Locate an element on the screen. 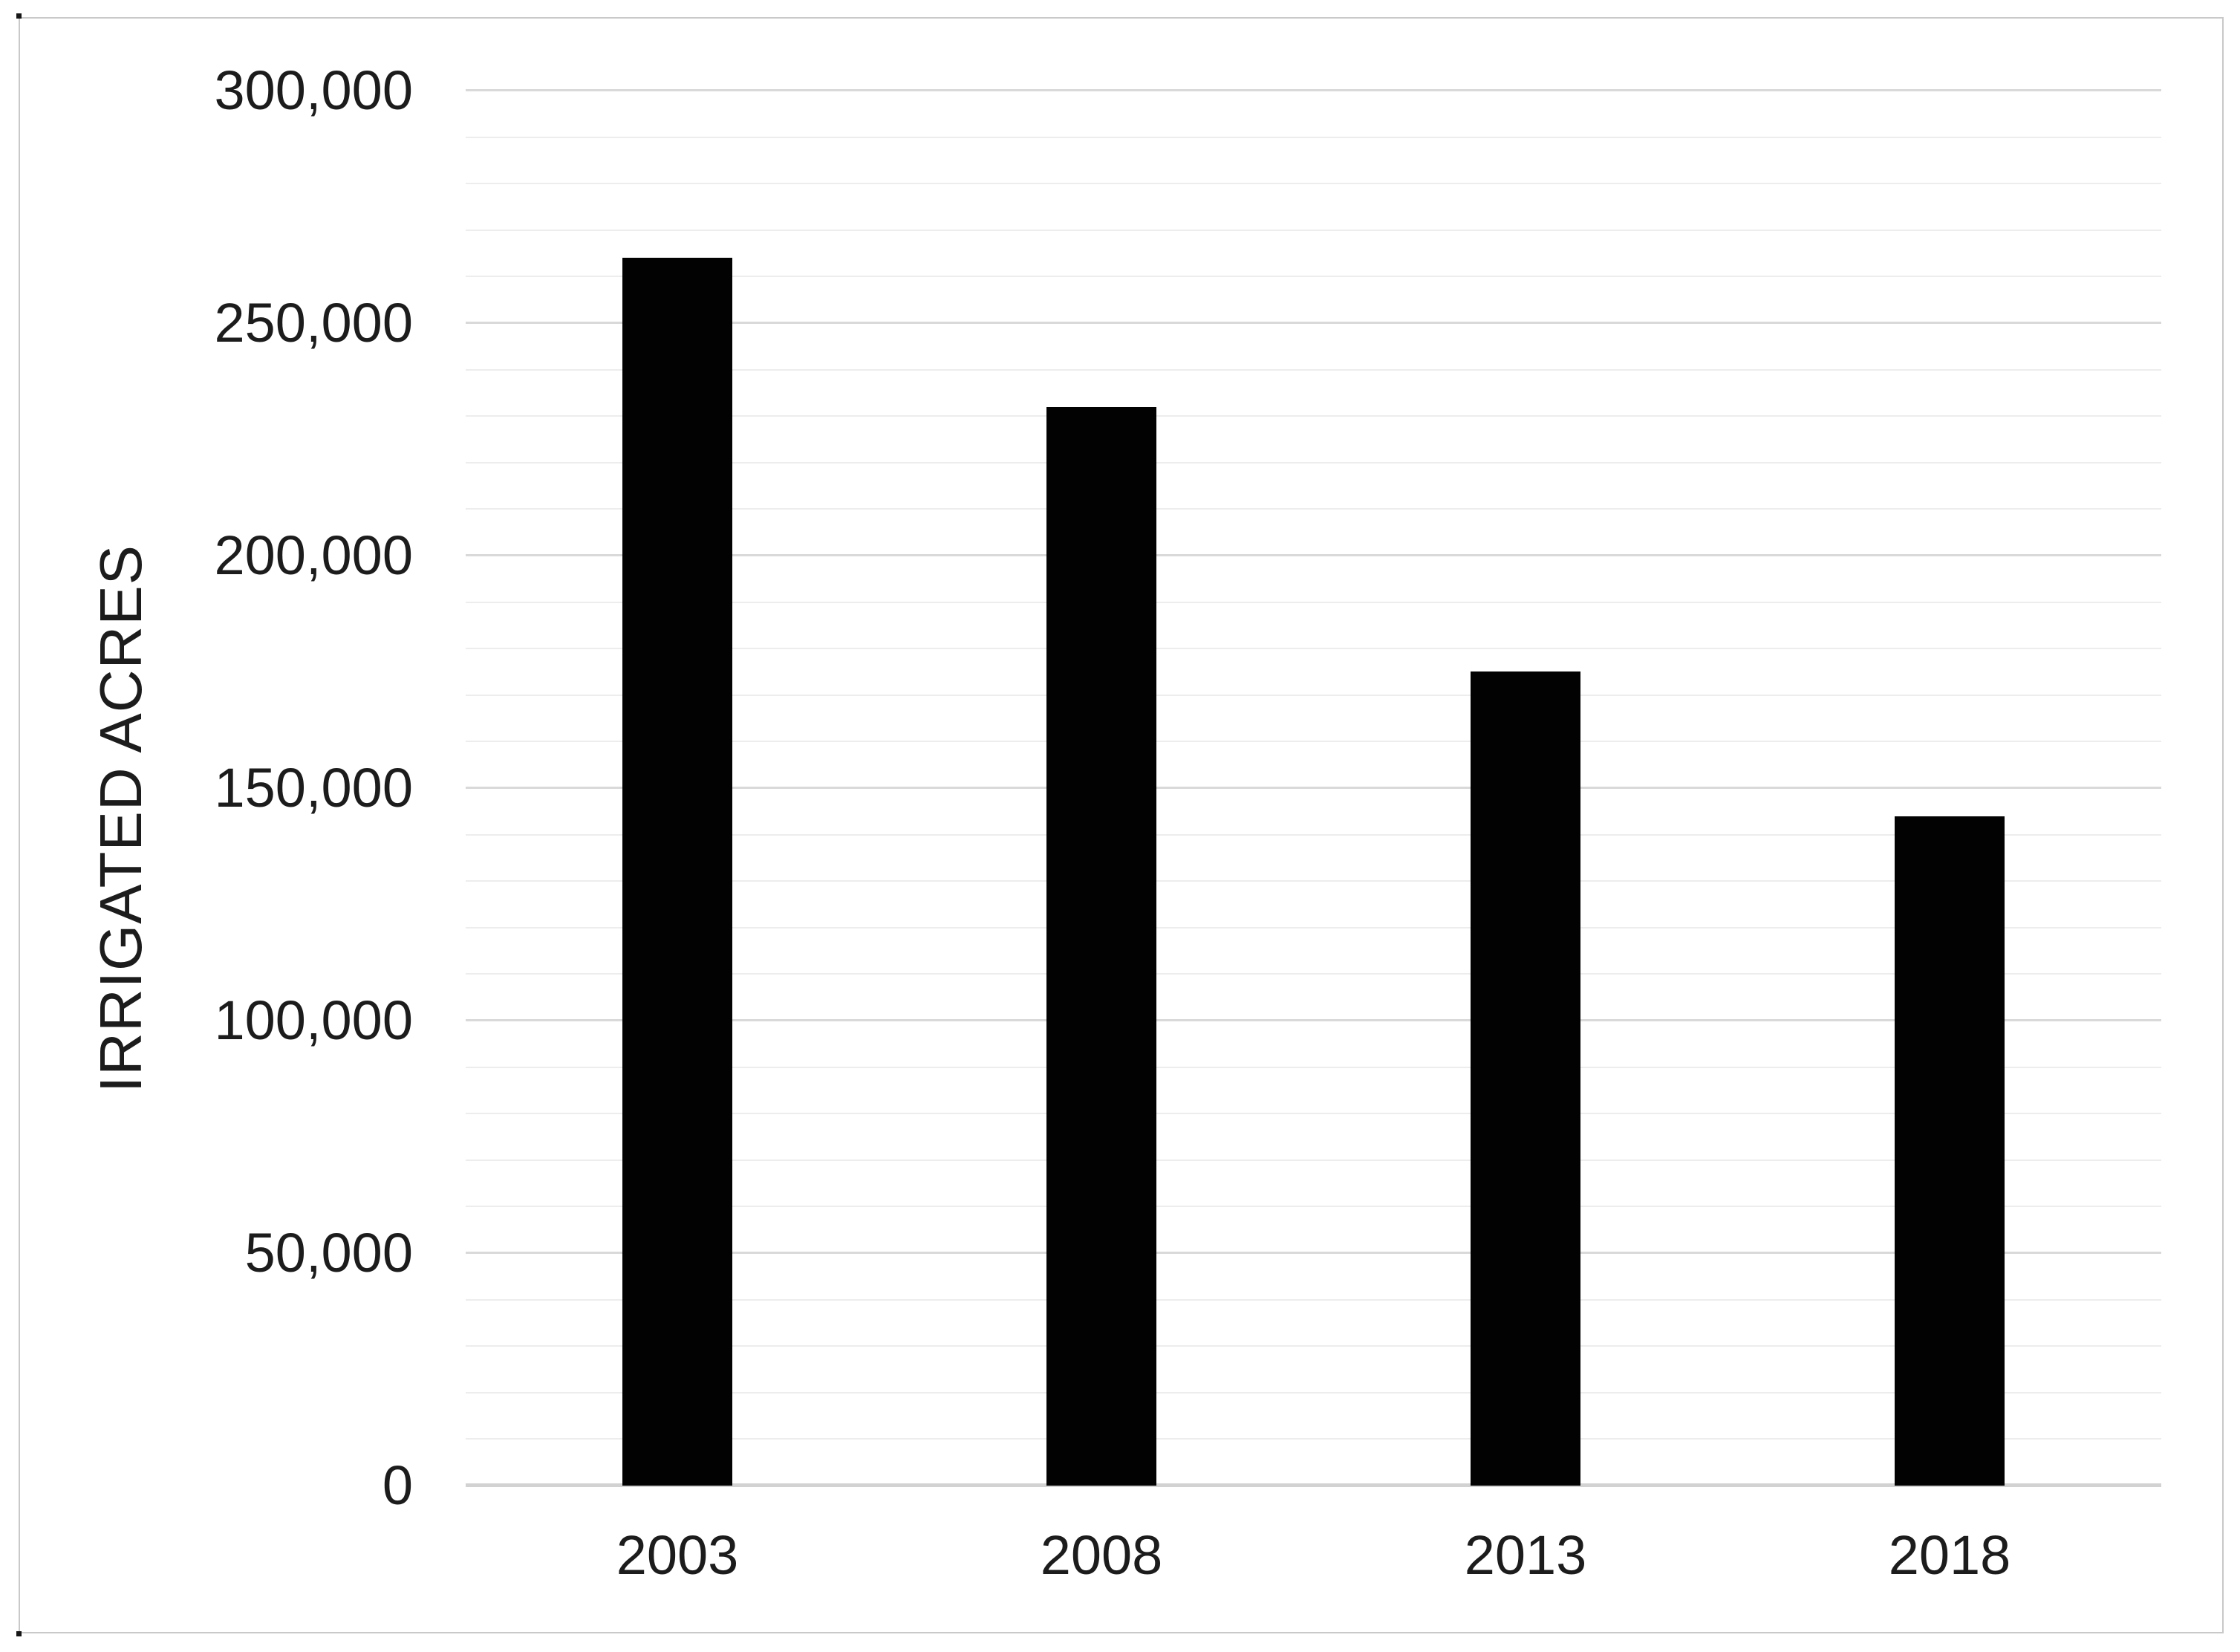 The height and width of the screenshot is (1652, 2240). frame-corner-dot-top-left is located at coordinates (19, 16).